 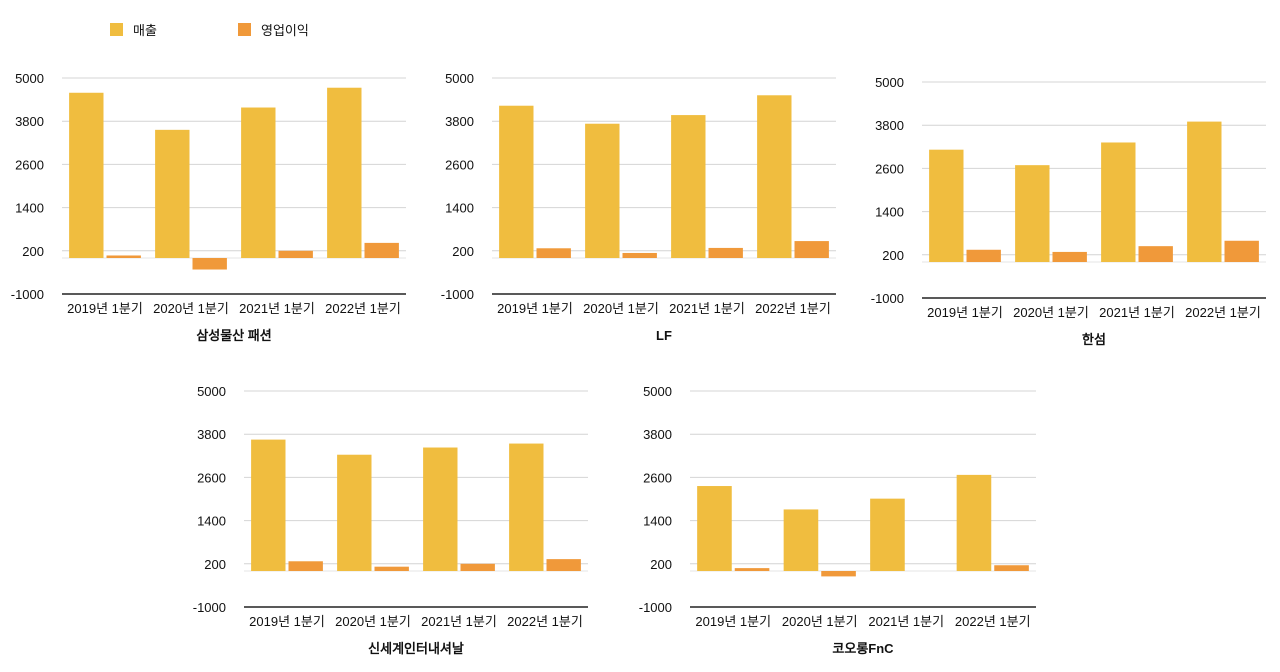 I want to click on legend-swatch-revenue, so click(x=116, y=29).